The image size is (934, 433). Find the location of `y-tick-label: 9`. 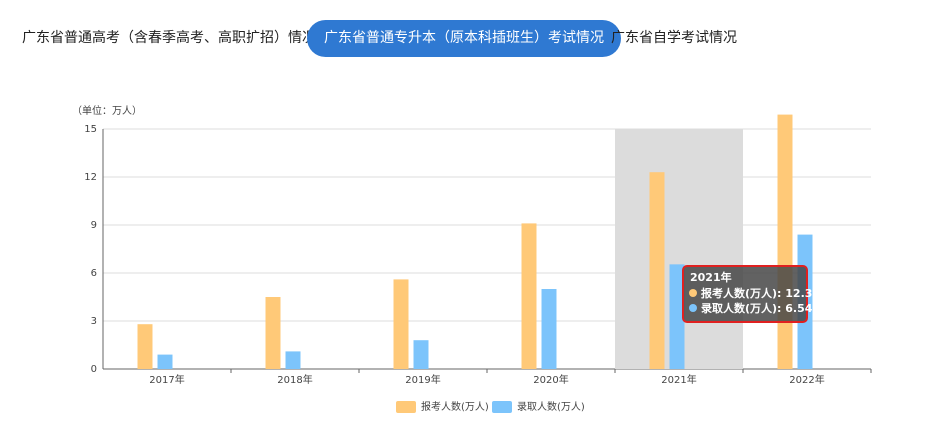

y-tick-label: 9 is located at coordinates (94, 225).